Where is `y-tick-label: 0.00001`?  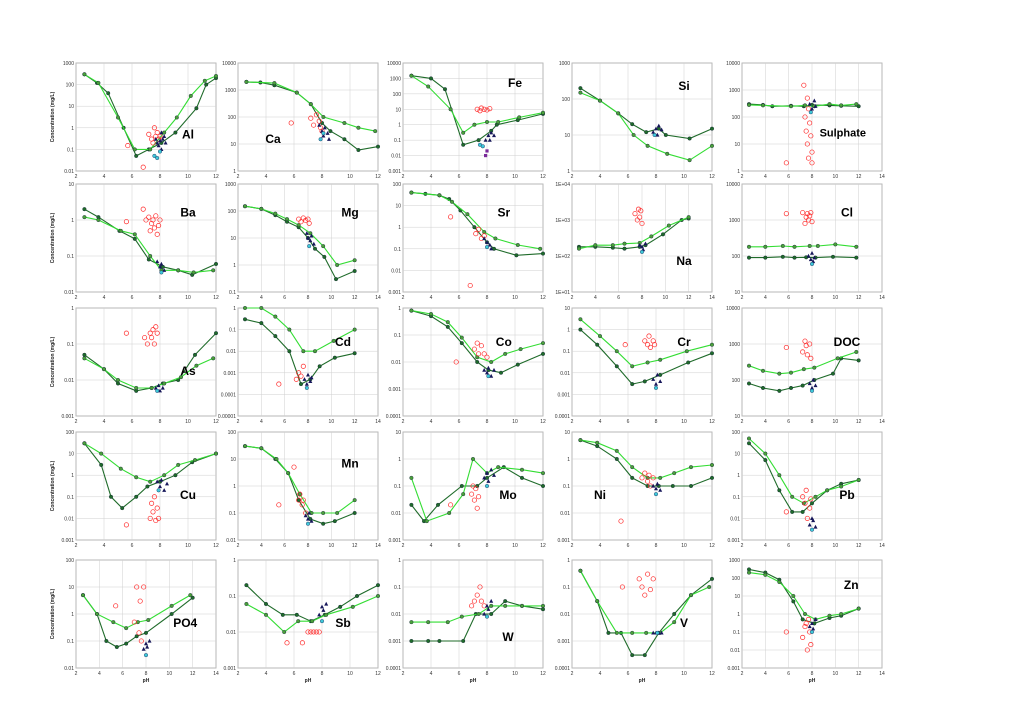
y-tick-label: 0.00001 is located at coordinates (227, 417).